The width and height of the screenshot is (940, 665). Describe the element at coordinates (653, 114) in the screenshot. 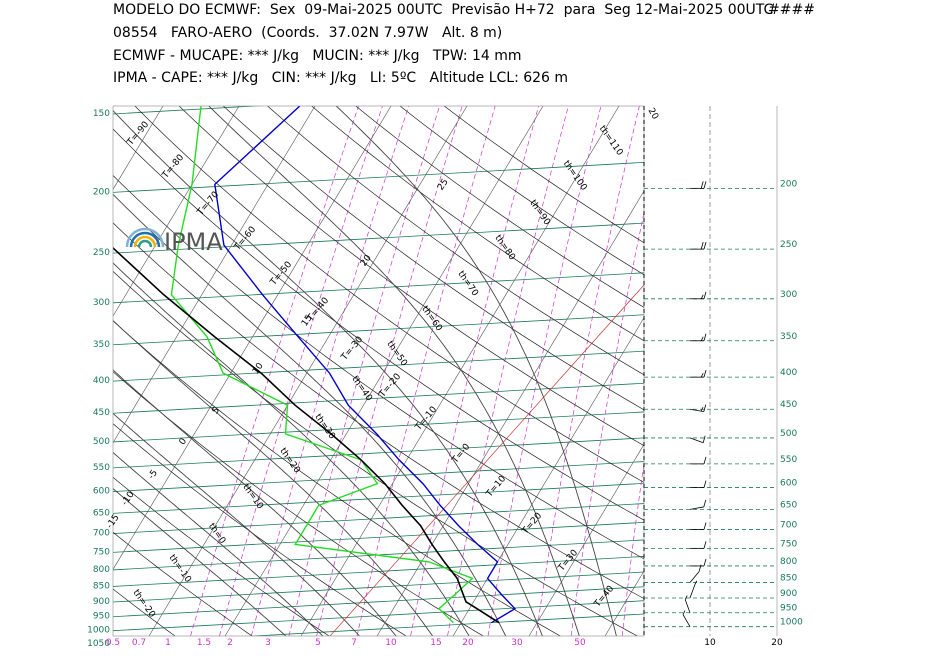

I see `moist-label-top: 20` at that location.